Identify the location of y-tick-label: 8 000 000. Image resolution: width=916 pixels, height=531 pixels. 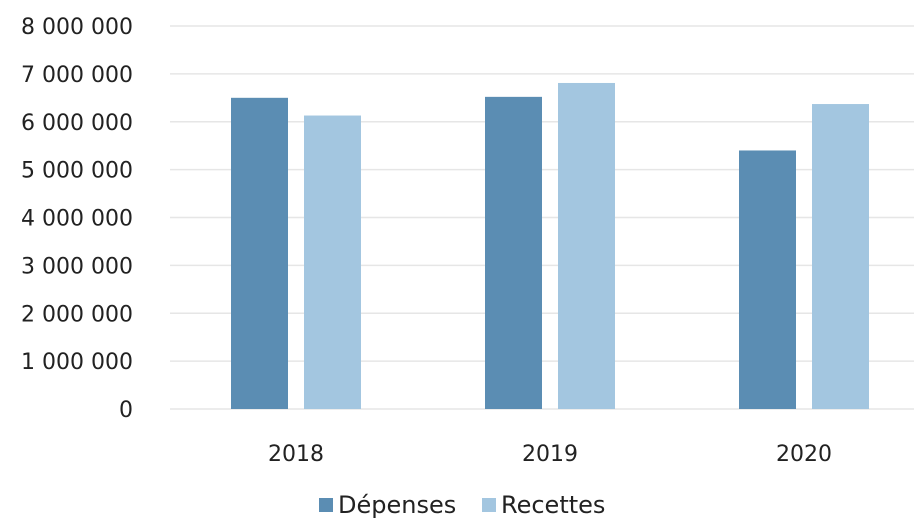
(77, 27).